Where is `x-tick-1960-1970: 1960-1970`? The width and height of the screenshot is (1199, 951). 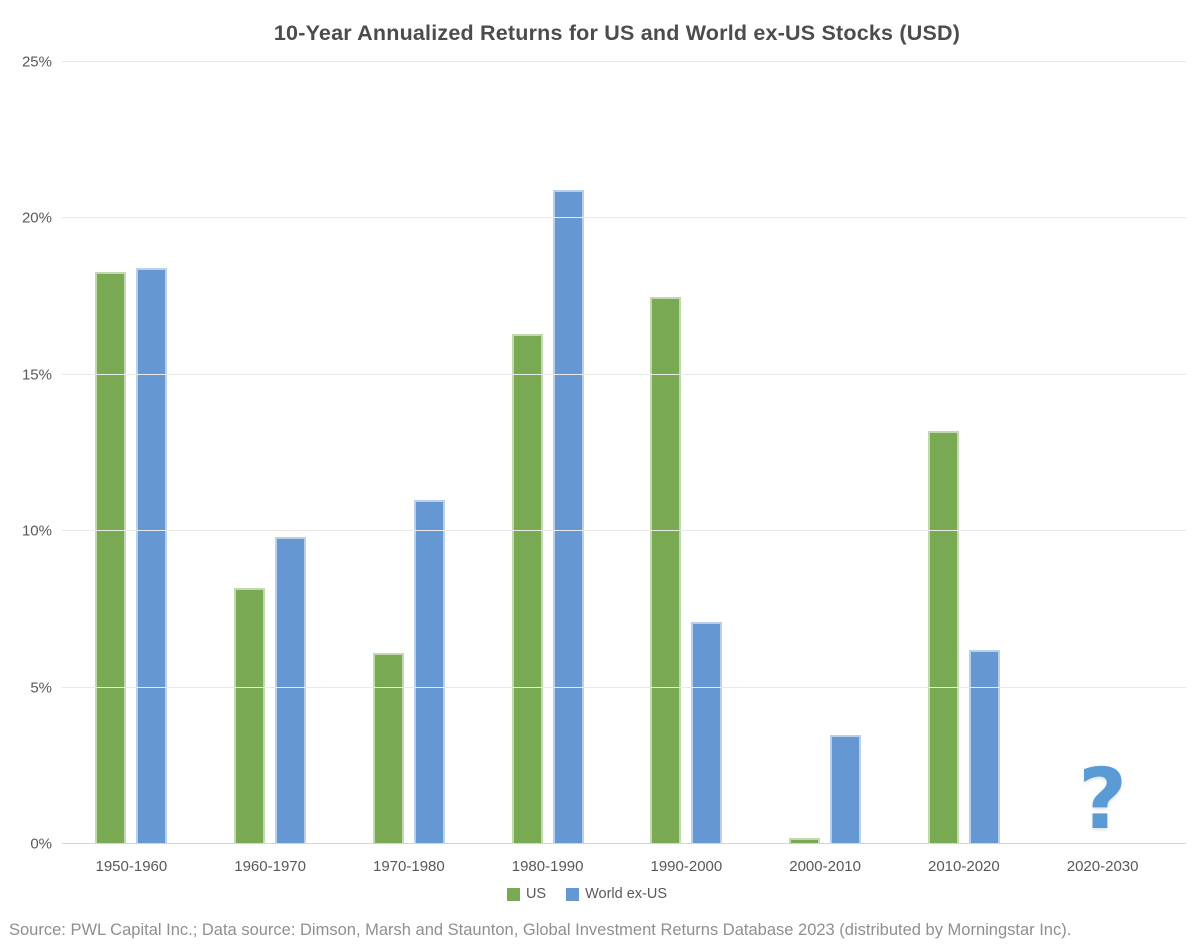
x-tick-1960-1970: 1960-1970 is located at coordinates (270, 866).